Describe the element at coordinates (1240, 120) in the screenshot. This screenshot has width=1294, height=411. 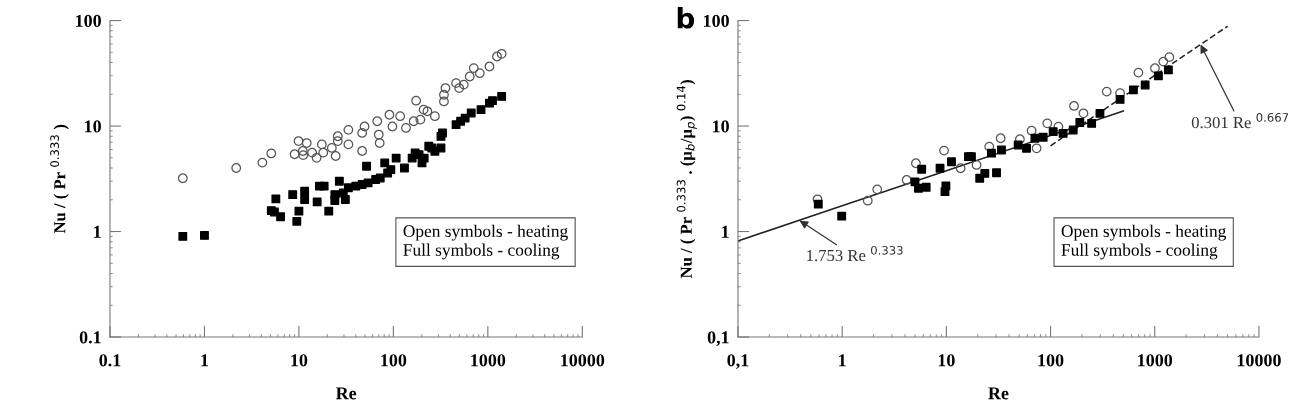
I see `annotation: 0.301 Re $^{0.667}$` at that location.